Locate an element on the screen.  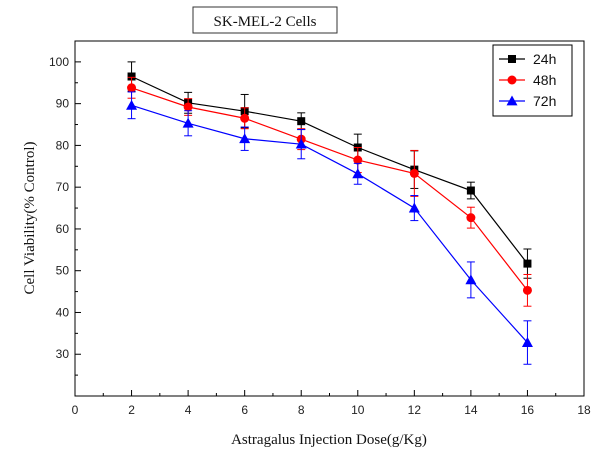
legend-entry-72h: 72h is located at coordinates (527, 101).